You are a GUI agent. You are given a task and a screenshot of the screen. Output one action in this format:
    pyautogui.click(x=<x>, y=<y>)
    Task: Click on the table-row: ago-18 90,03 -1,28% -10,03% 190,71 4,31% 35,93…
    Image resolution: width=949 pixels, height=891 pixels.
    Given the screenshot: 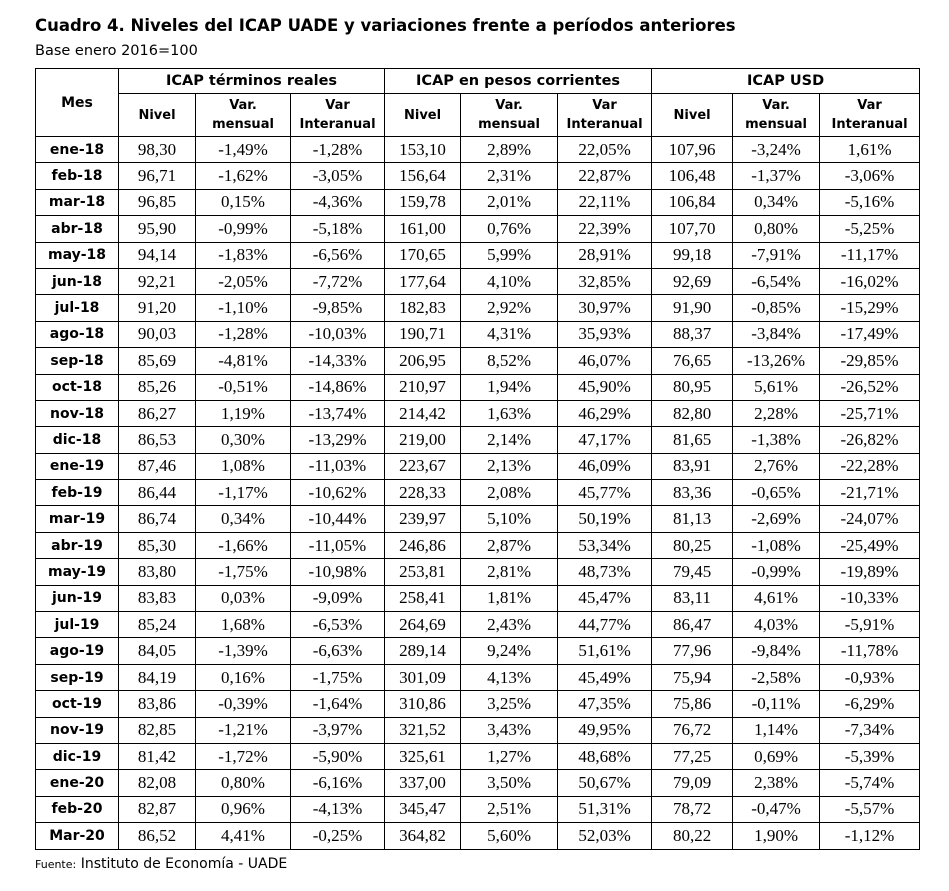 What is the action you would take?
    pyautogui.click(x=478, y=334)
    